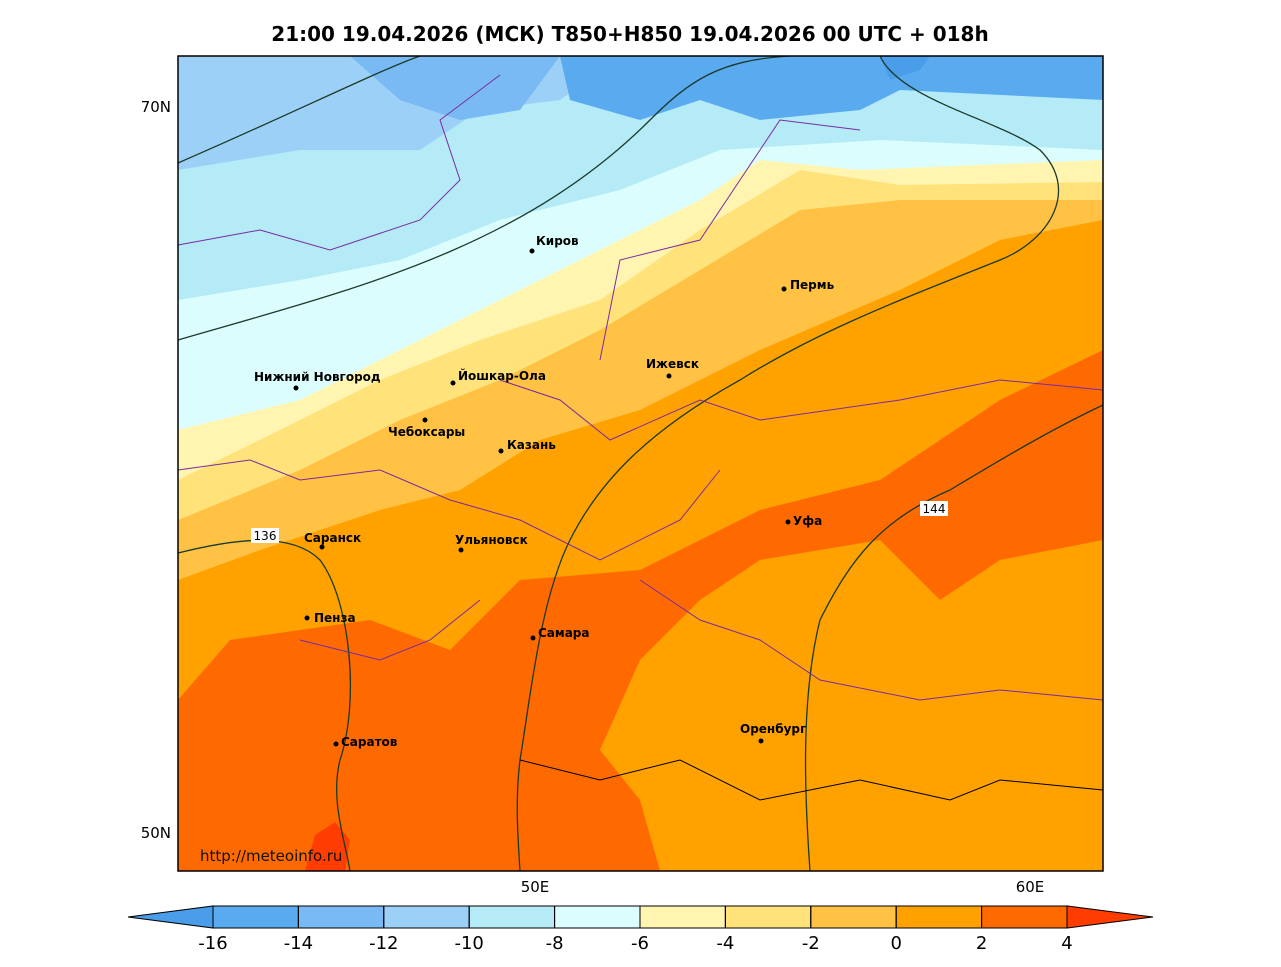 Image resolution: width=1281 pixels, height=967 pixels. What do you see at coordinates (1066, 943) in the screenshot?
I see `colorbar-tick-label: 4` at bounding box center [1066, 943].